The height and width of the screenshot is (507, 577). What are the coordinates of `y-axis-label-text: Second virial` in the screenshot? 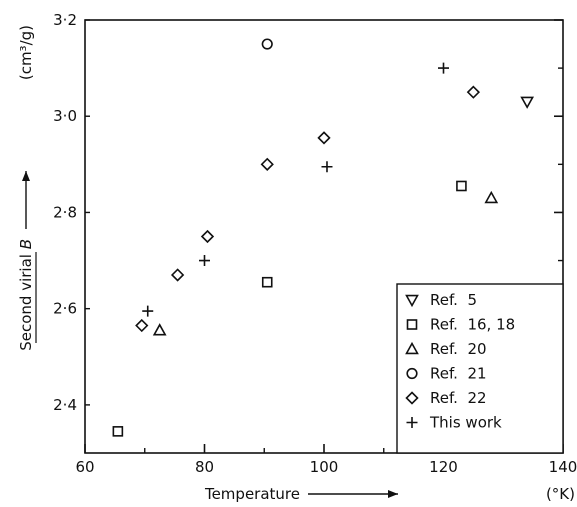 It's located at (26, 299).